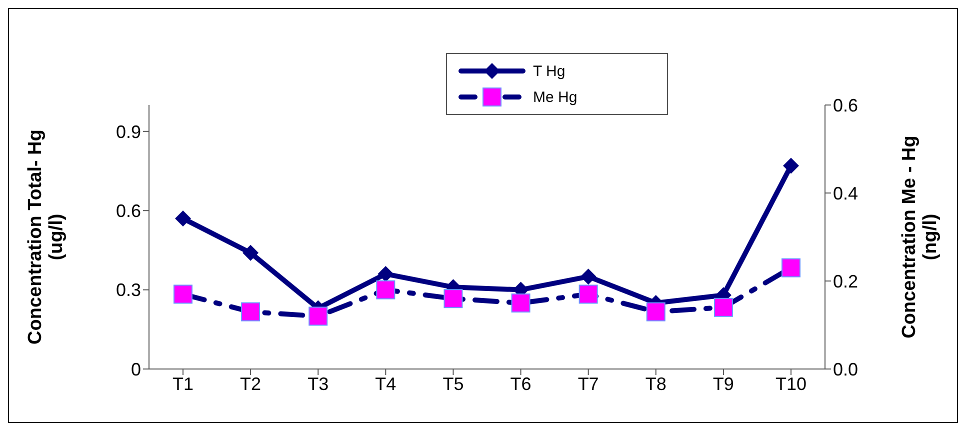 The width and height of the screenshot is (969, 432). I want to click on y-tick-label: 0.6, so click(128, 210).